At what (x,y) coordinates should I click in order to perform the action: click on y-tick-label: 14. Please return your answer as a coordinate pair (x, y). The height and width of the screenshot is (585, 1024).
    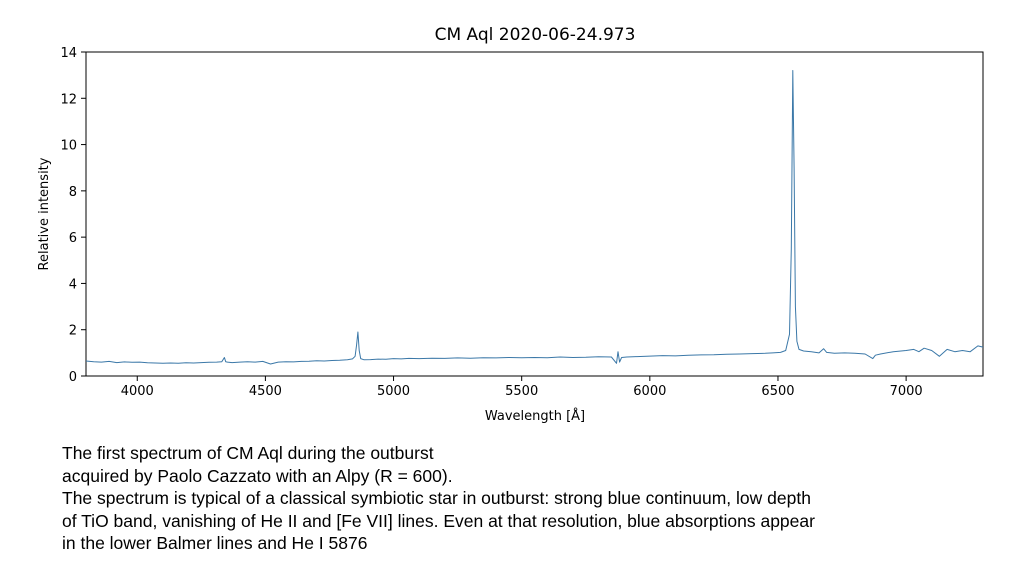
    Looking at the image, I should click on (68, 53).